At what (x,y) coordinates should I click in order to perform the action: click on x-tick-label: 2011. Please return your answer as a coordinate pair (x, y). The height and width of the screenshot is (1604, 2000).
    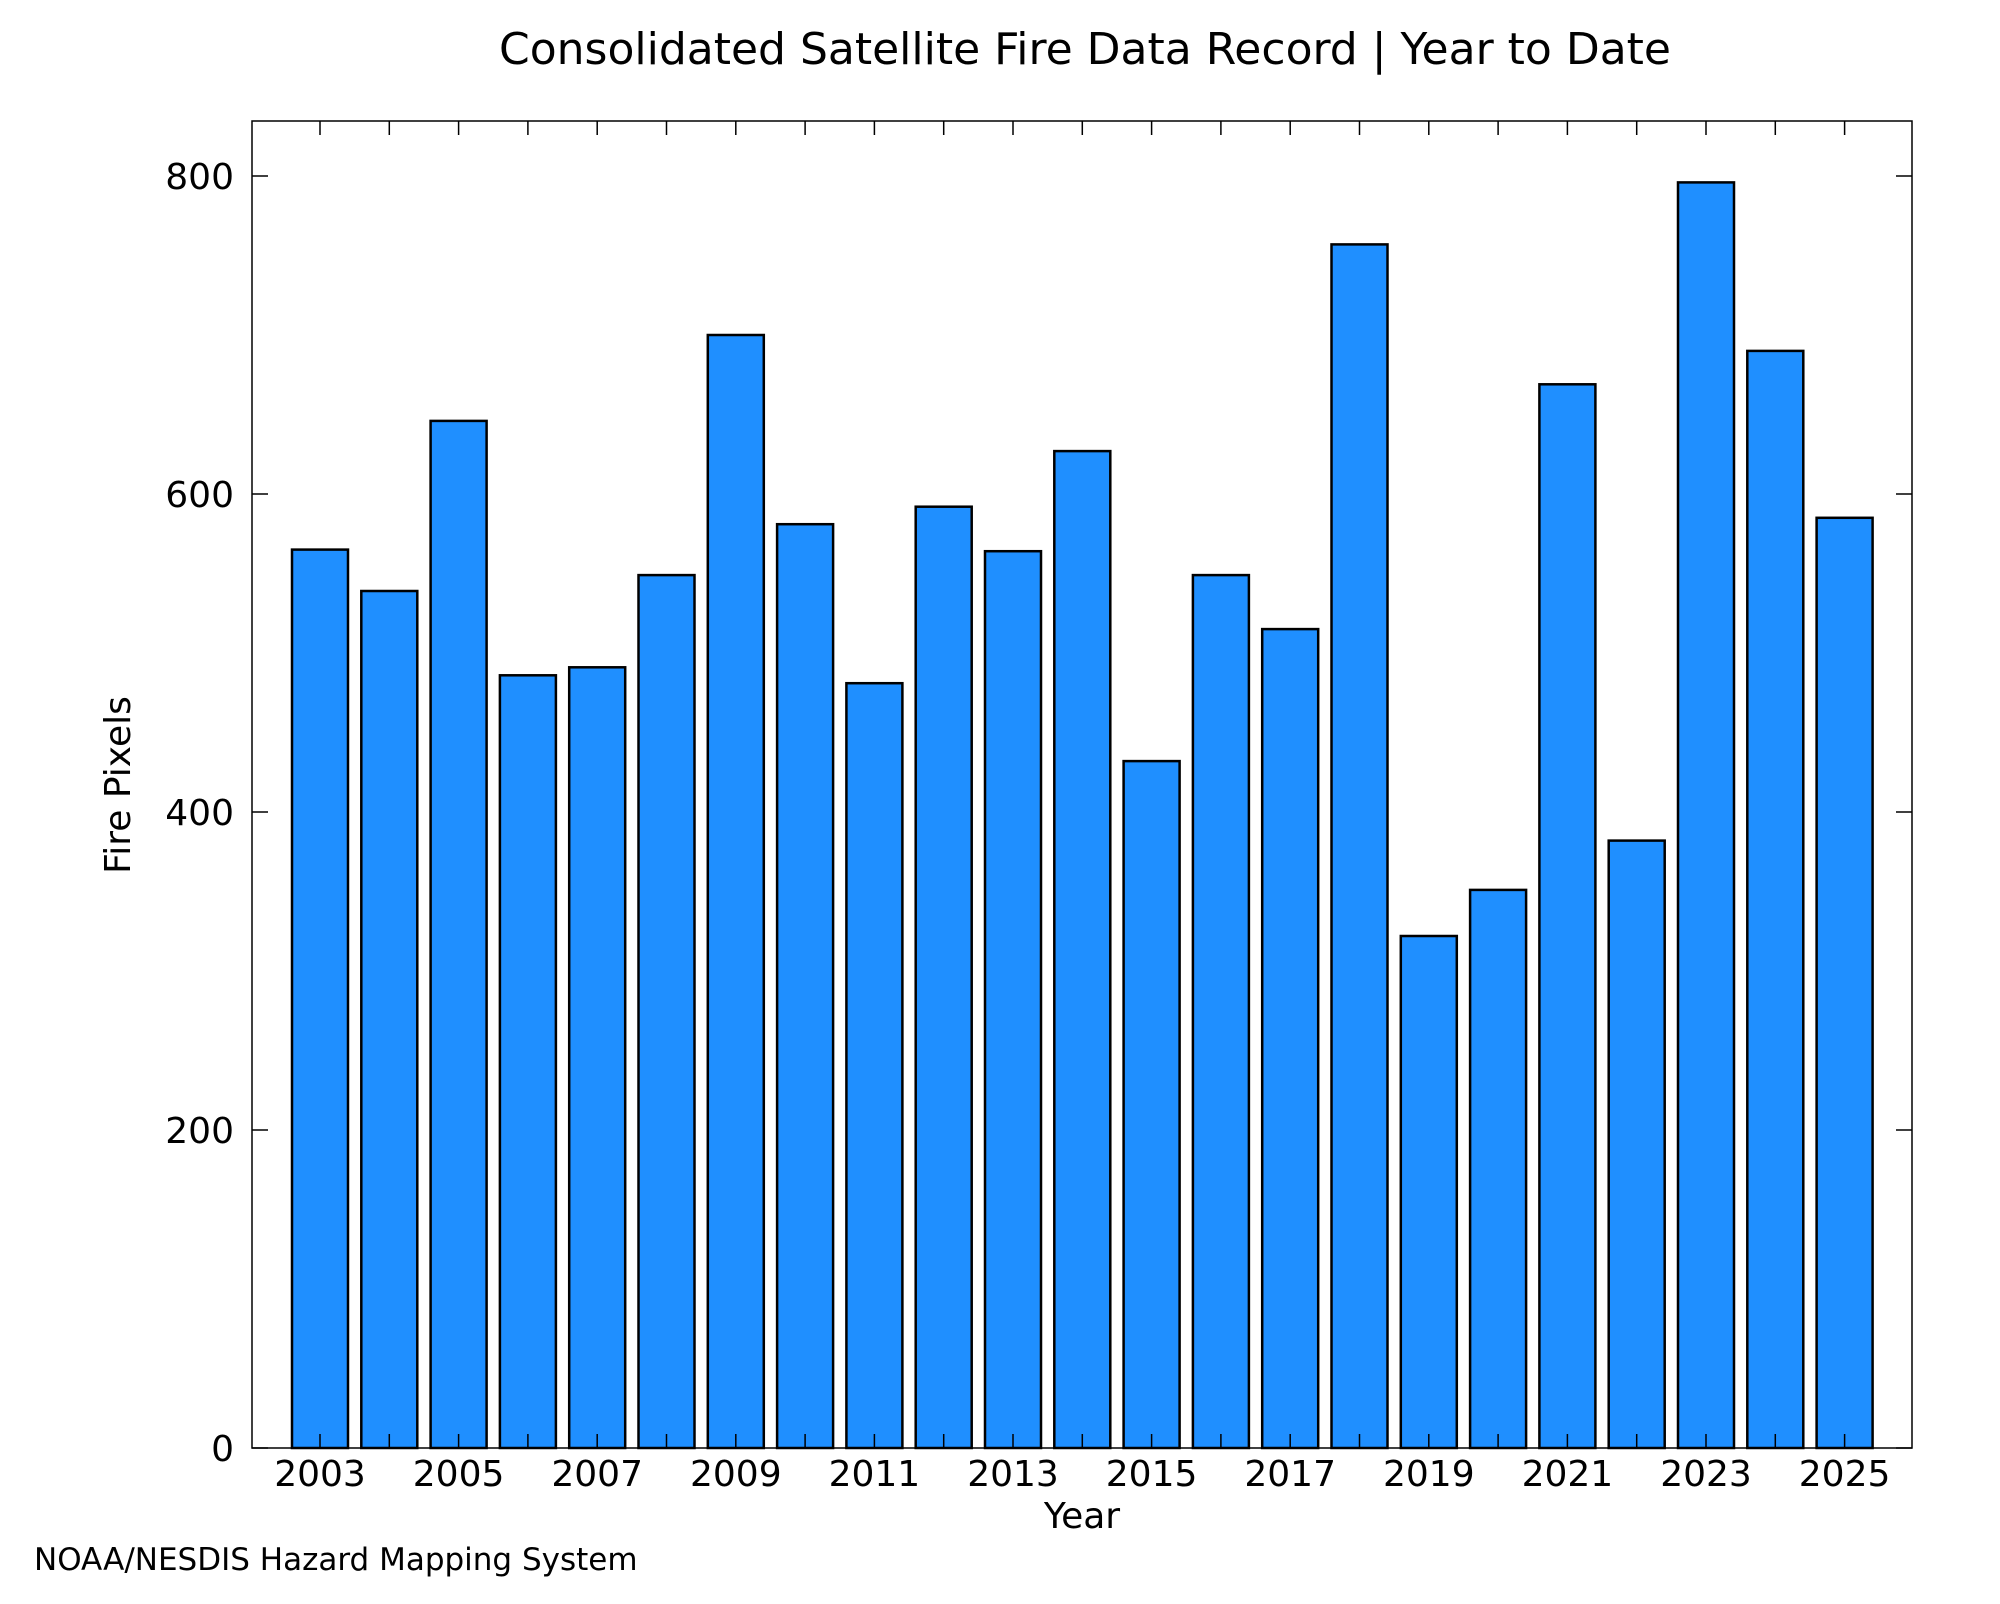
    Looking at the image, I should click on (875, 1474).